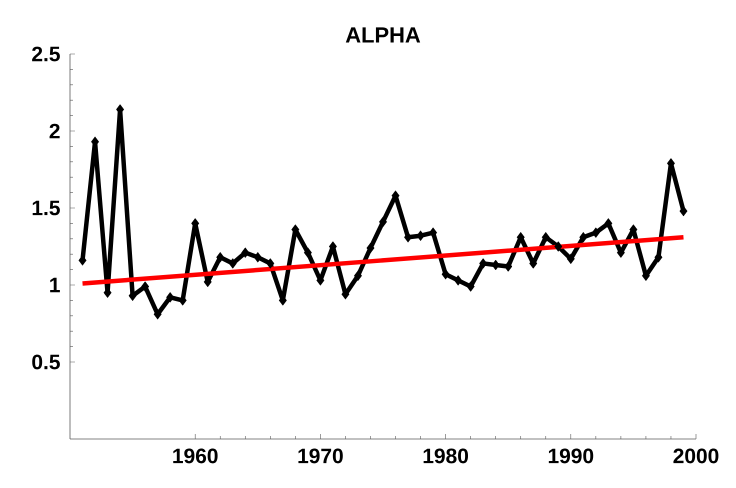 This screenshot has width=736, height=488. What do you see at coordinates (320, 456) in the screenshot?
I see `x-tick-label: 1970` at bounding box center [320, 456].